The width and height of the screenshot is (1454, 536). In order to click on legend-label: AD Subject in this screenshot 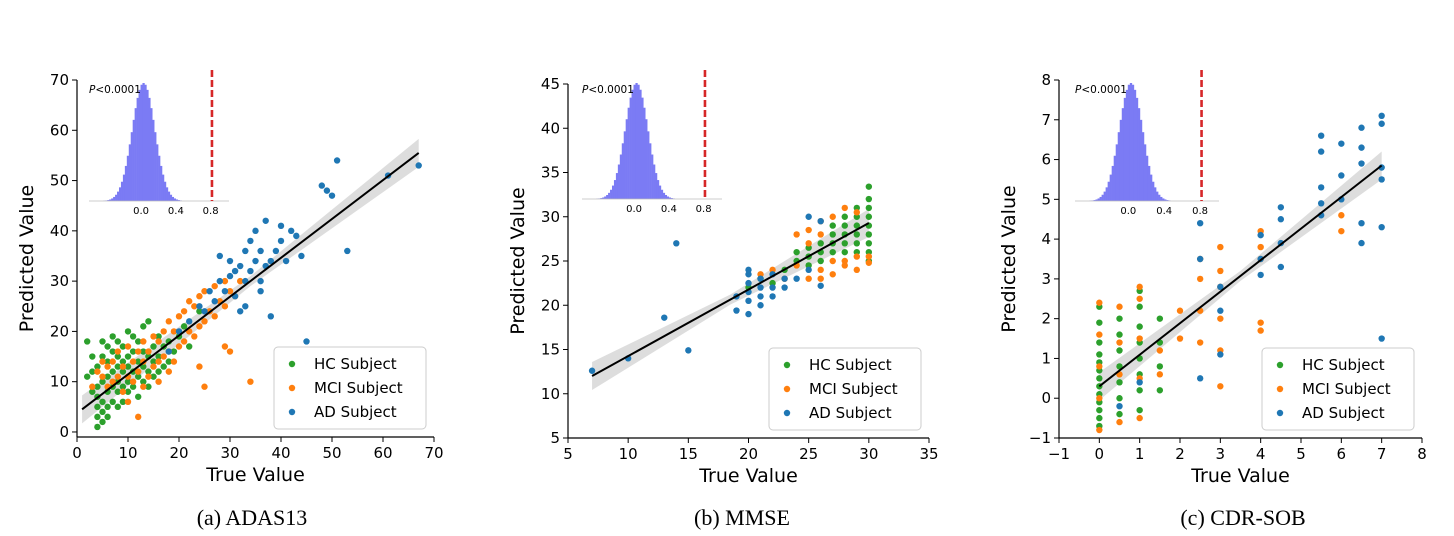, I will do `click(355, 412)`.